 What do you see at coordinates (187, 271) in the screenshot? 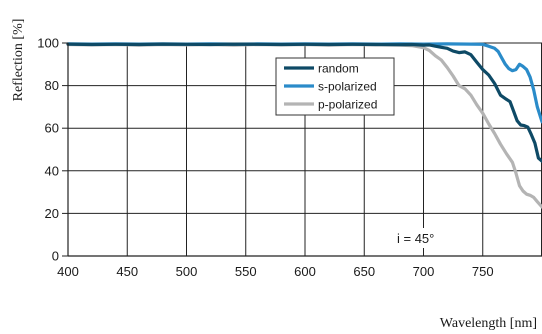
I see `x-tick-label: 500` at bounding box center [187, 271].